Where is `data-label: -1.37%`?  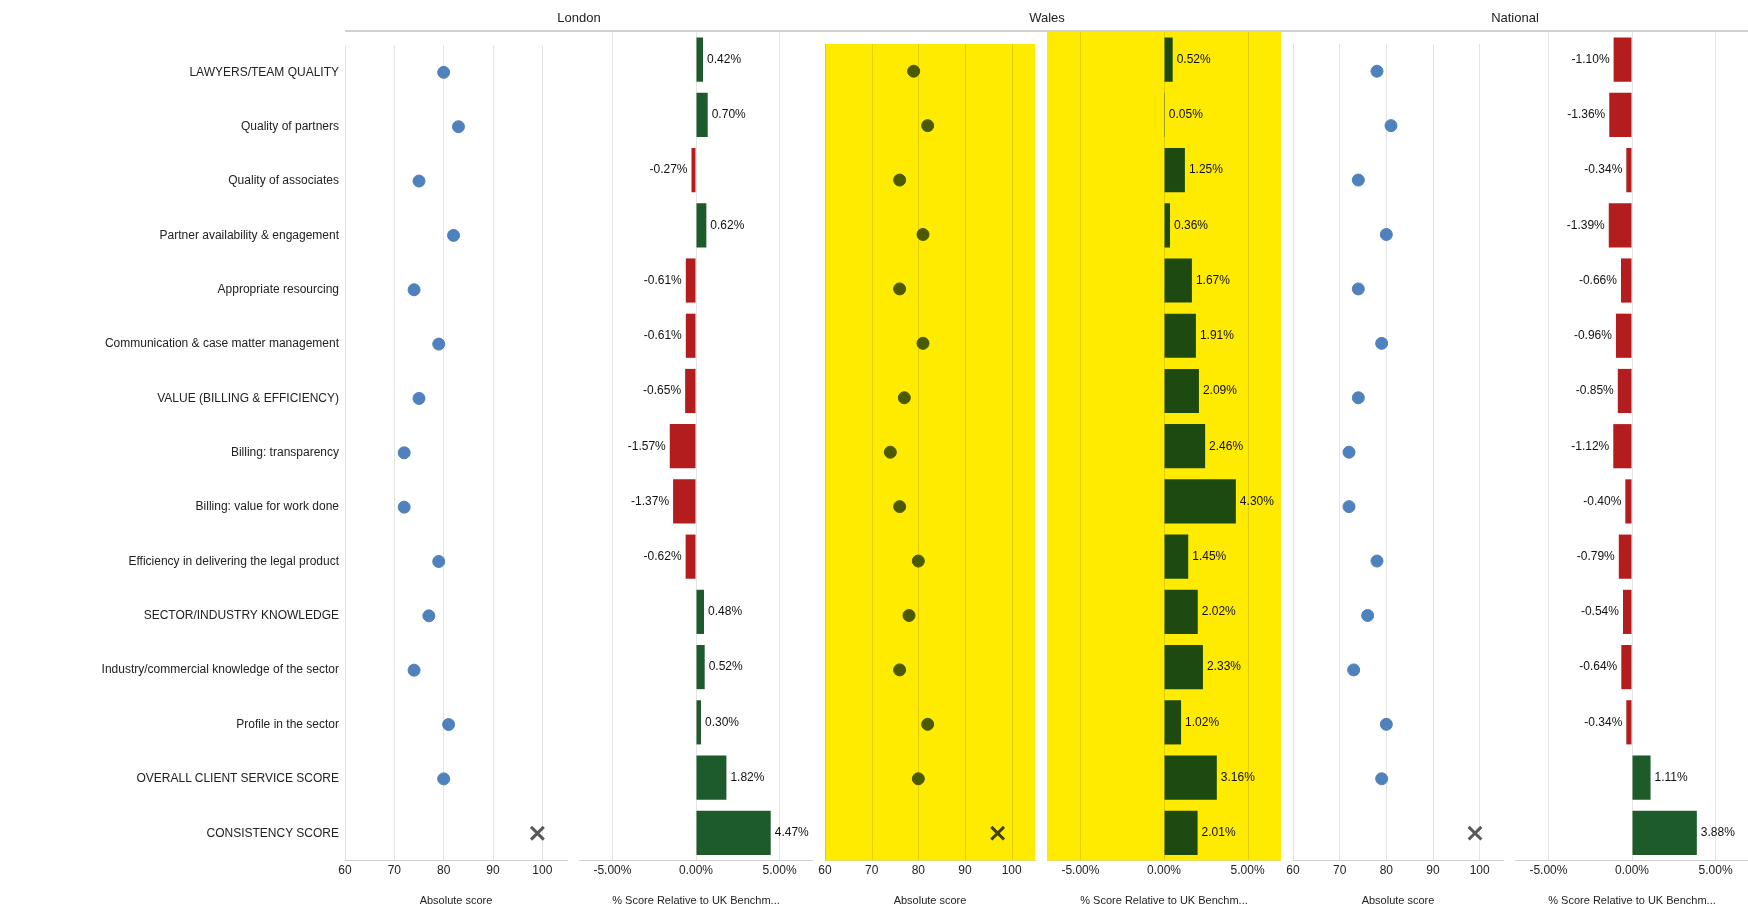 data-label: -1.37% is located at coordinates (650, 500).